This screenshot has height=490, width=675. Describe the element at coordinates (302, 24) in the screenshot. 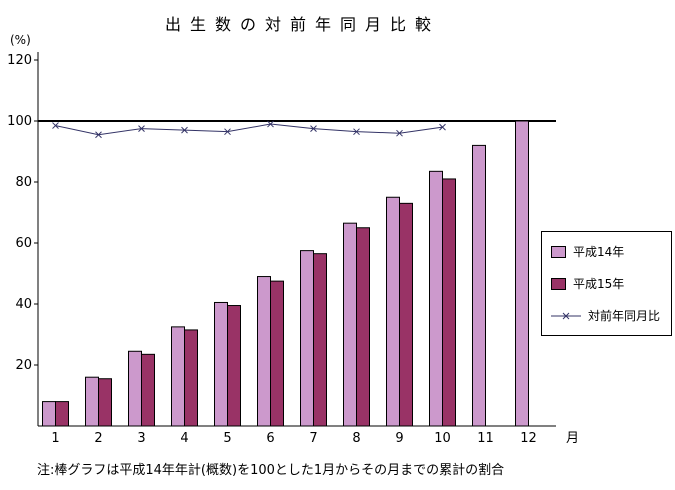

I see `chart-title: 出生数の対前年同月比較` at that location.